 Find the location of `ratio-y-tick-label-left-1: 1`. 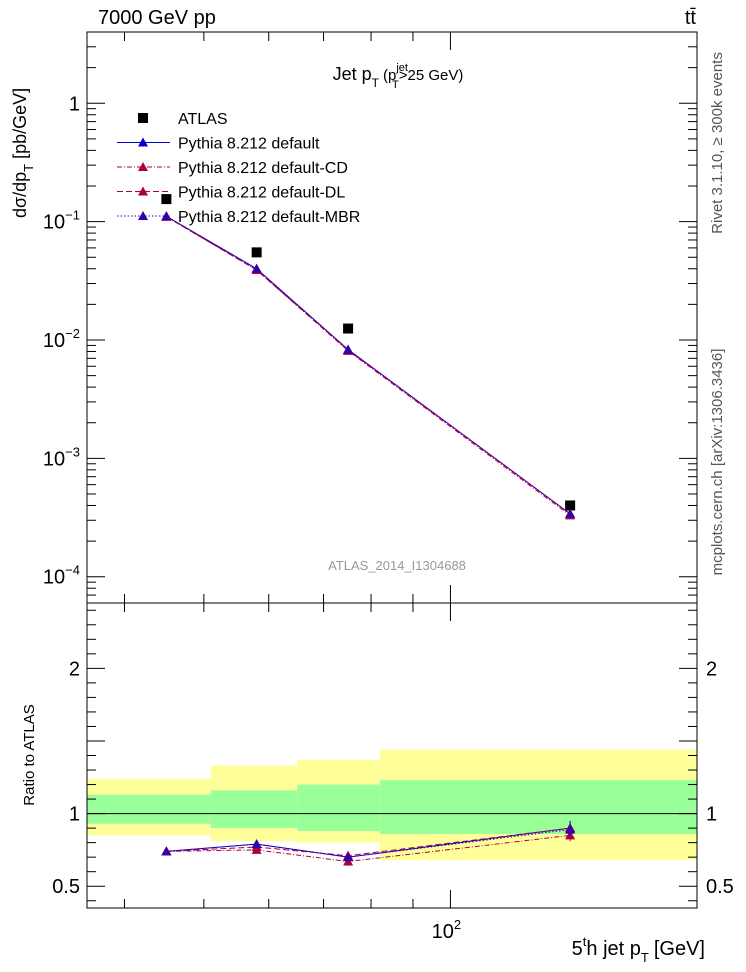

ratio-y-tick-label-left-1: 1 is located at coordinates (74, 815).